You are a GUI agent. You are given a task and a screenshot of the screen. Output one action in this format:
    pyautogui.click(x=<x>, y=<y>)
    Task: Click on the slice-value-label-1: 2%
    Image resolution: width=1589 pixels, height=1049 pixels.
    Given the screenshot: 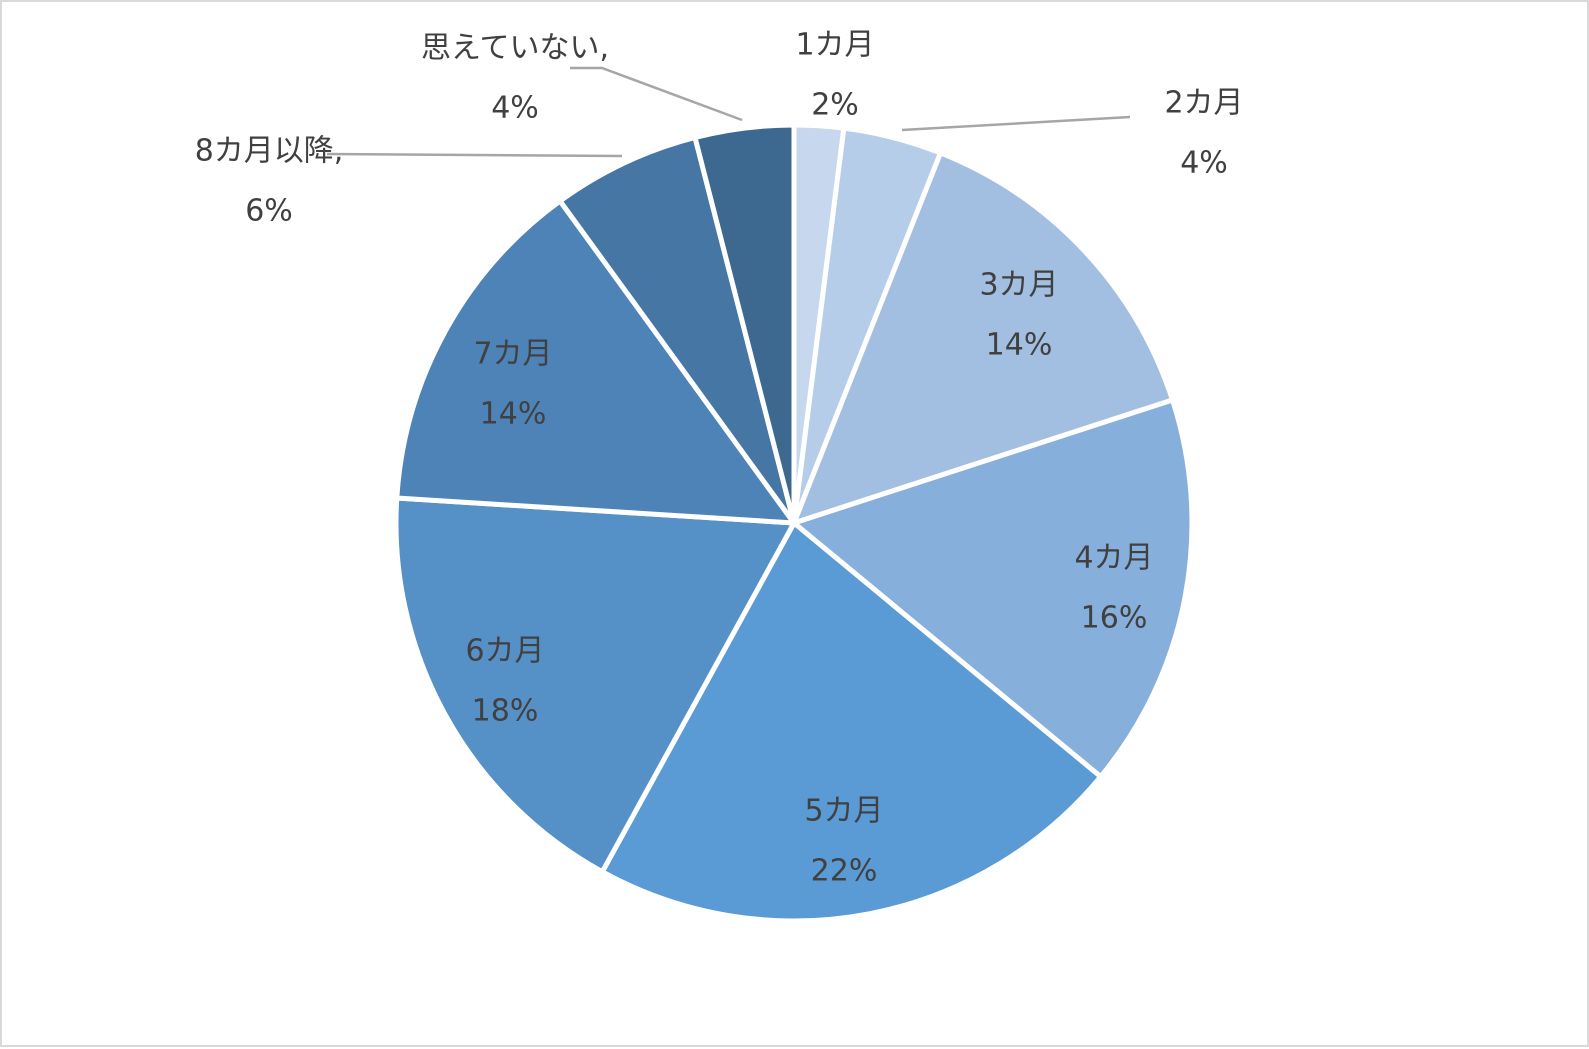 What is the action you would take?
    pyautogui.click(x=835, y=105)
    